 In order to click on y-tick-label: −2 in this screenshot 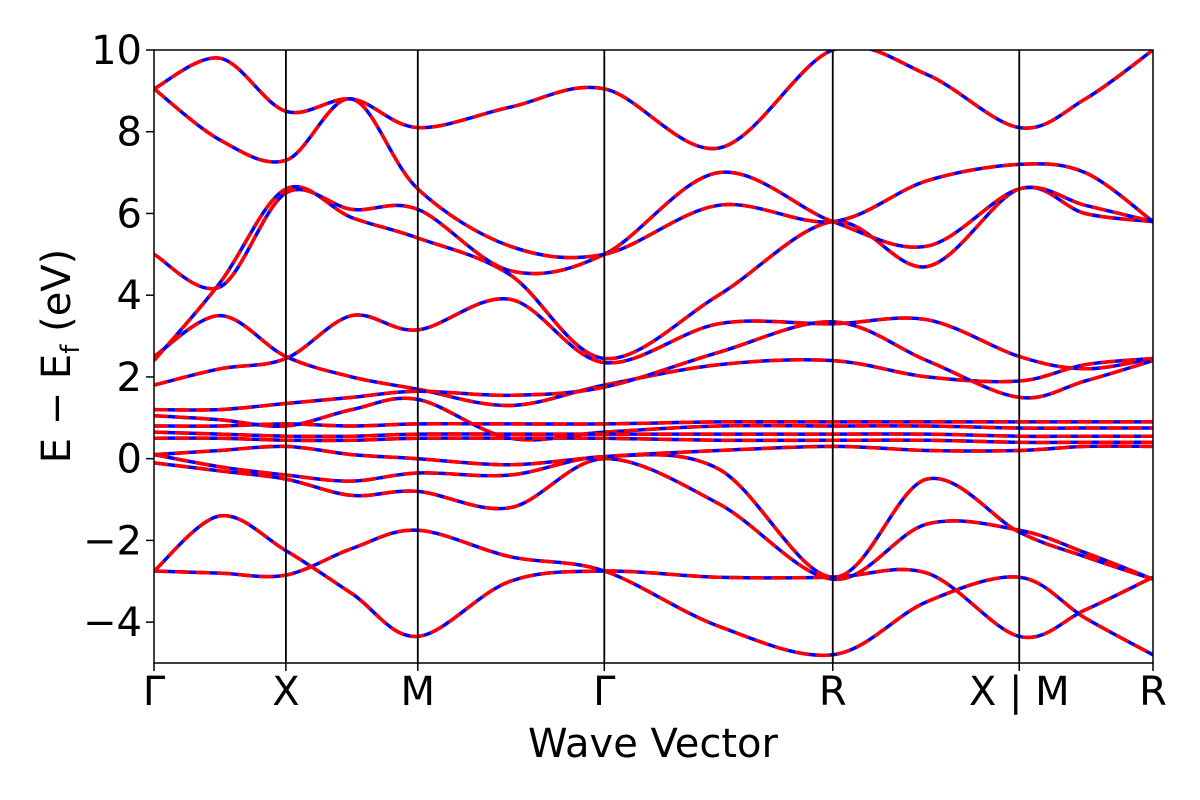, I will do `click(112, 541)`.